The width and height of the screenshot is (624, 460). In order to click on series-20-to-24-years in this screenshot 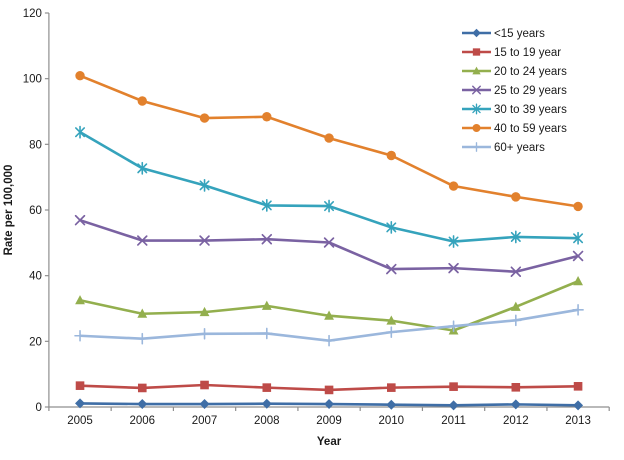, I will do `click(329, 305)`.